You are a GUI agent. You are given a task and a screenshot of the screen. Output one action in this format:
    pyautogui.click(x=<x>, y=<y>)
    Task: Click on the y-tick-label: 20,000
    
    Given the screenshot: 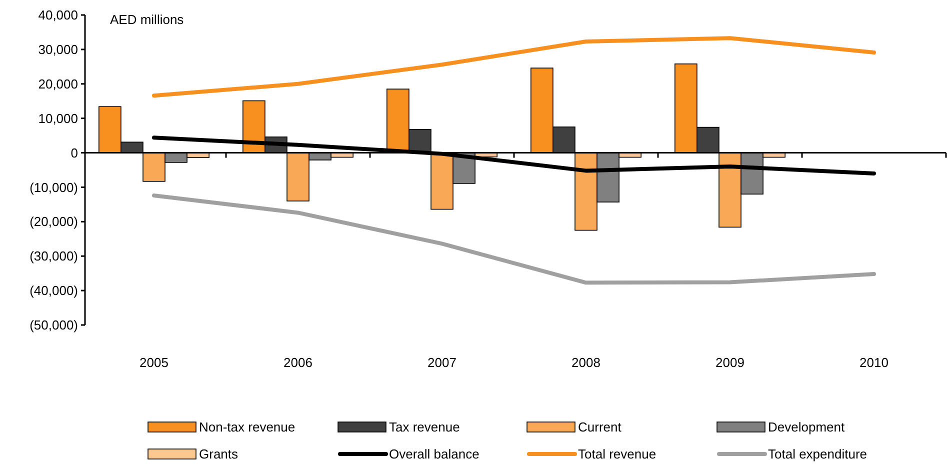 What is the action you would take?
    pyautogui.click(x=58, y=84)
    